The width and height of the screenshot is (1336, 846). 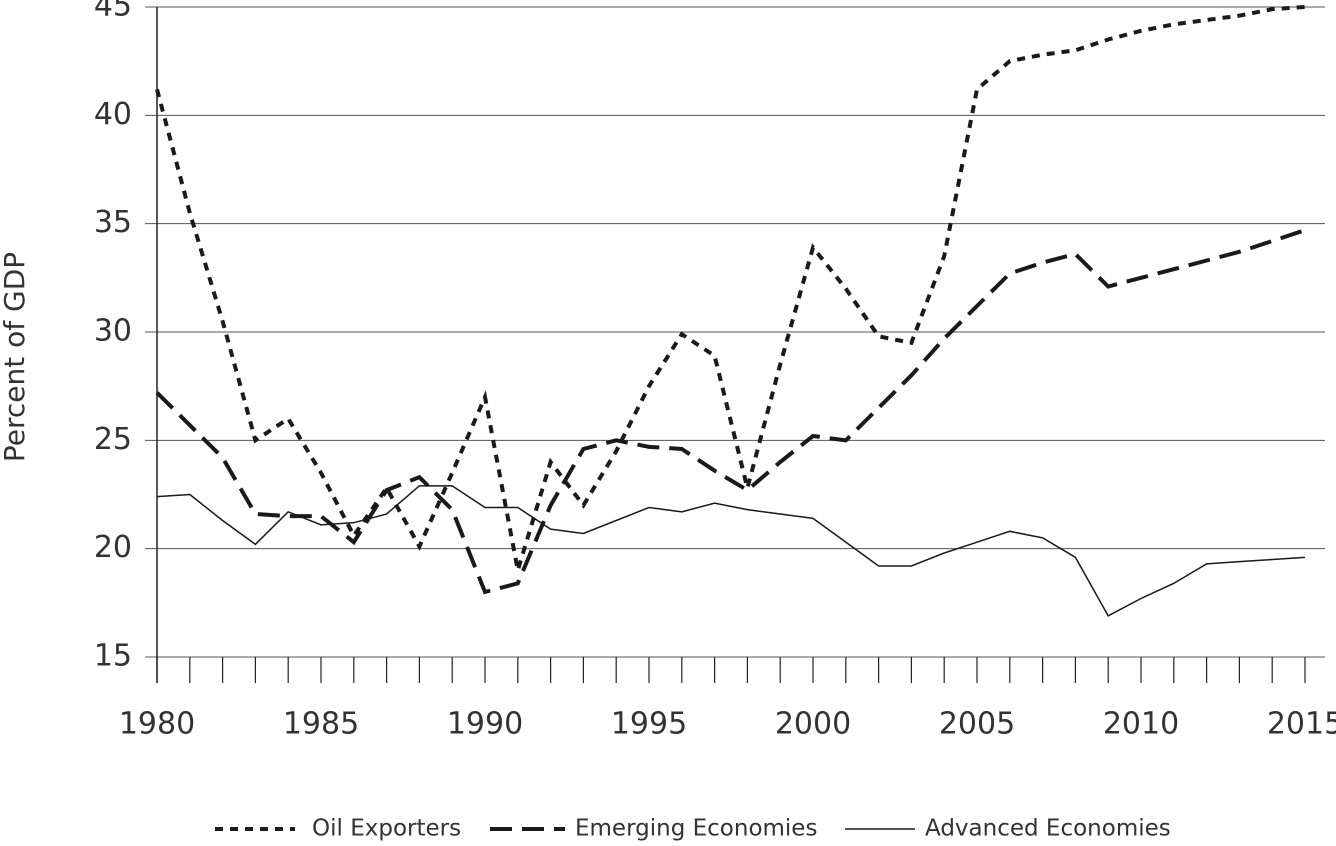 I want to click on y-tick-label: 25, so click(x=113, y=439).